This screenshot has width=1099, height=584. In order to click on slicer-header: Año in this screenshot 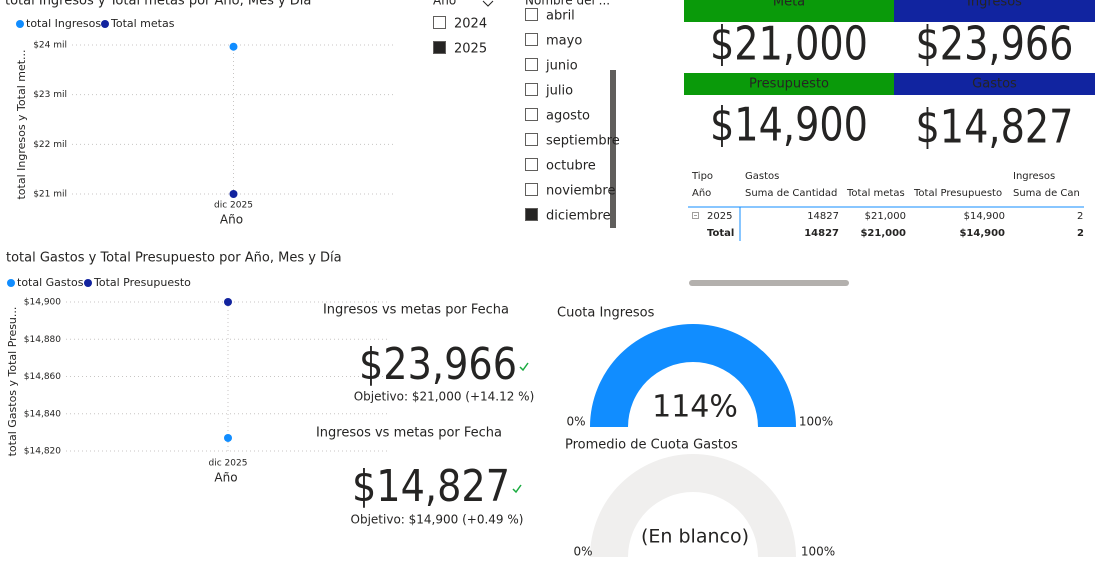, I will do `click(444, 4)`.